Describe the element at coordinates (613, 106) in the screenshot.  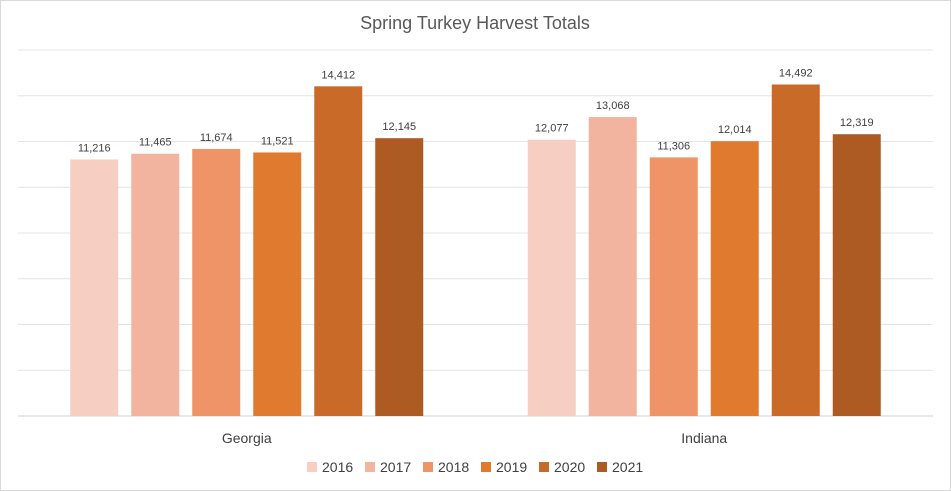
I see `data-label: 13,068` at that location.